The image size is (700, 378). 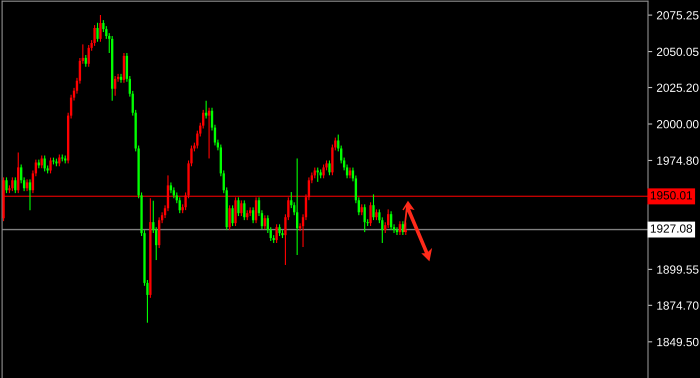 What do you see at coordinates (671, 228) in the screenshot?
I see `ref-line-label: 1927.08` at bounding box center [671, 228].